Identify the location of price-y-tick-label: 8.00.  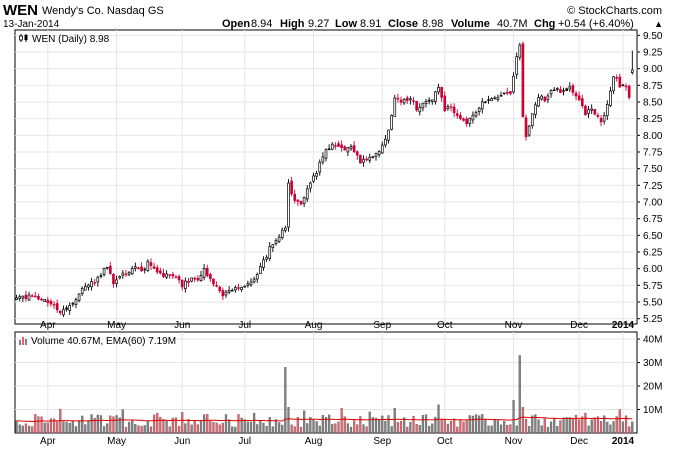
(653, 136).